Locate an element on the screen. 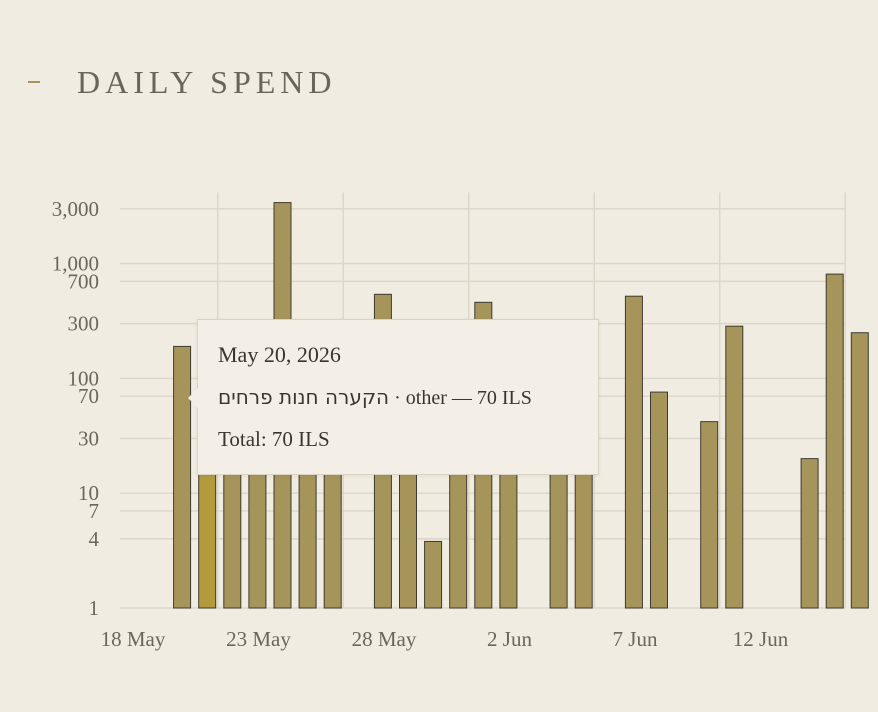 This screenshot has height=712, width=878. y-tick-label: 10 is located at coordinates (88, 493).